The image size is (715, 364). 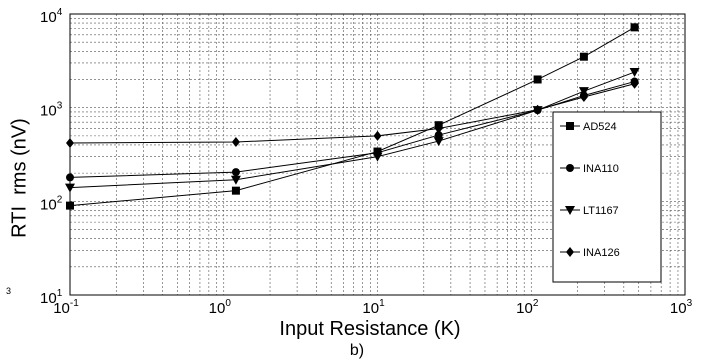 What do you see at coordinates (601, 253) in the screenshot?
I see `legend-label: INA126` at bounding box center [601, 253].